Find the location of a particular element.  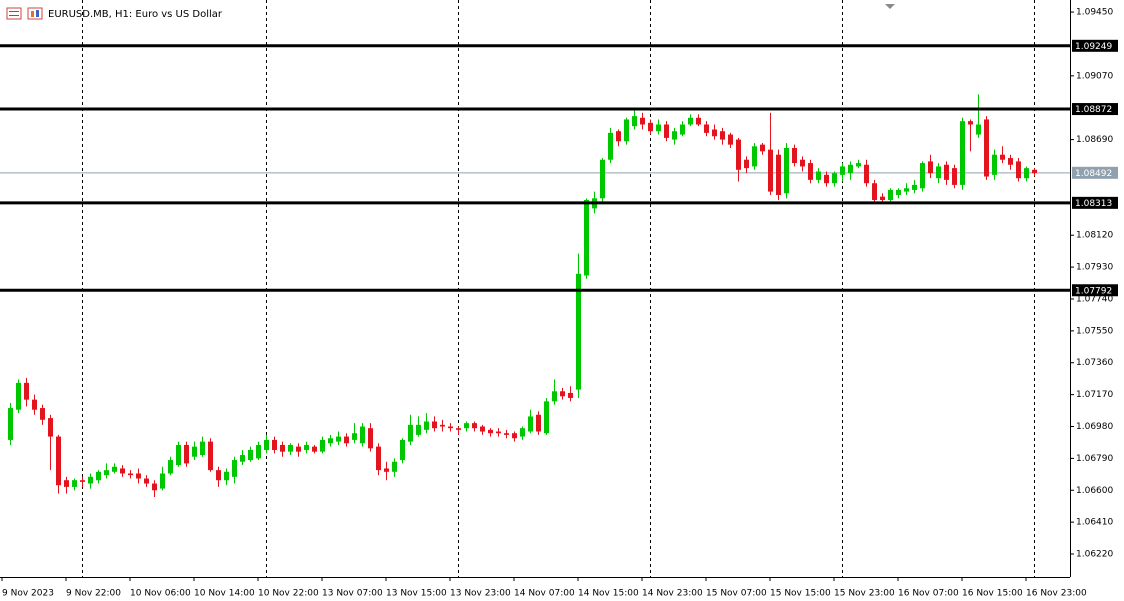

y-tick-label: 1.08120 is located at coordinates (1094, 236).